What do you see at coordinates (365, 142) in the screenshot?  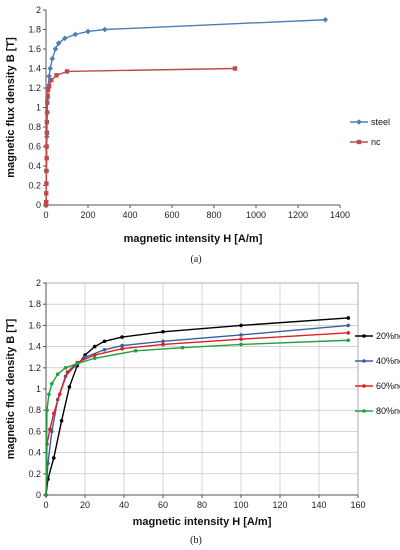 I see `legend-item-nc: nc` at bounding box center [365, 142].